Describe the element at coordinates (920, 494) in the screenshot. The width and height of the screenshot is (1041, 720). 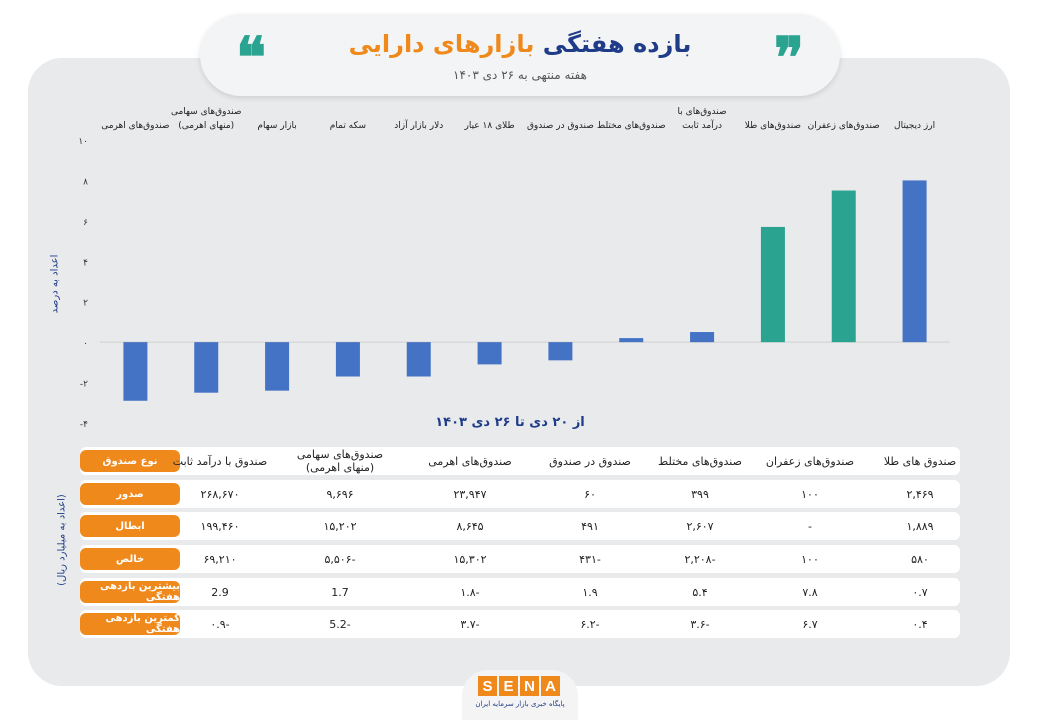
I see `table-cell: ۲,۴۶۹` at that location.